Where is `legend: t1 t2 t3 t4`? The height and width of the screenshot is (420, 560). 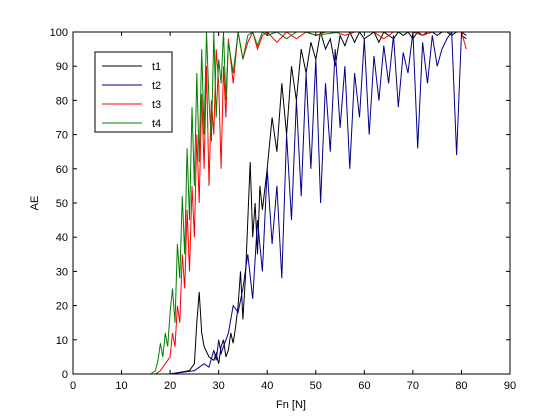 legend: t1 t2 t3 t4 is located at coordinates (133, 92).